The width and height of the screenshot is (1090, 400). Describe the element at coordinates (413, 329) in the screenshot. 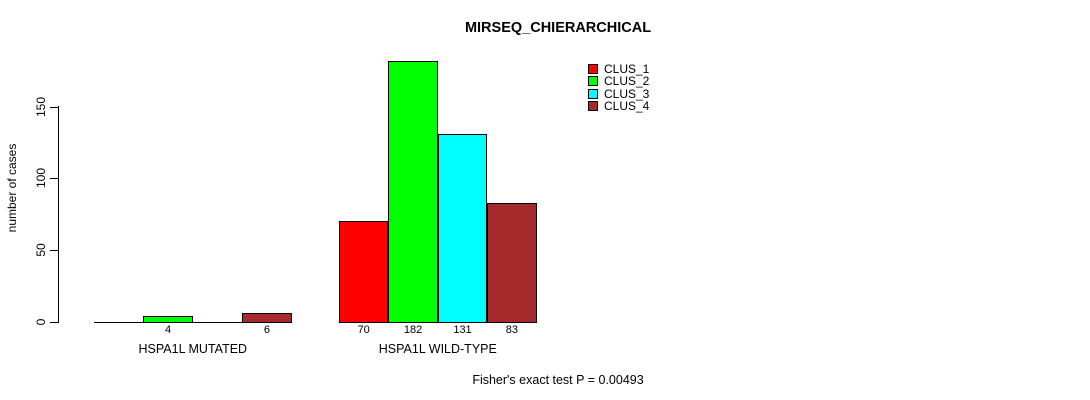

I see `bar-value-label: 182` at that location.